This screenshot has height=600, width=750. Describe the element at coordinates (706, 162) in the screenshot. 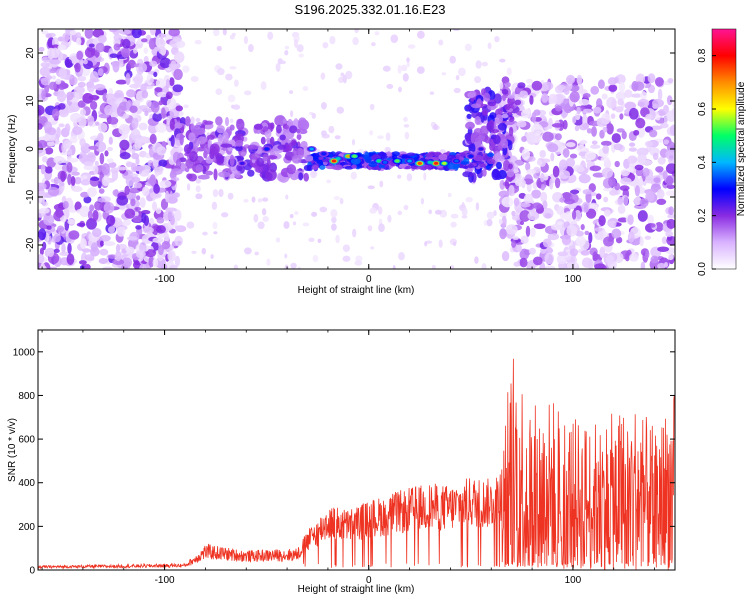

I see `colorbar-axes: 0.0 0.2 0.4 0.6 0.8` at that location.